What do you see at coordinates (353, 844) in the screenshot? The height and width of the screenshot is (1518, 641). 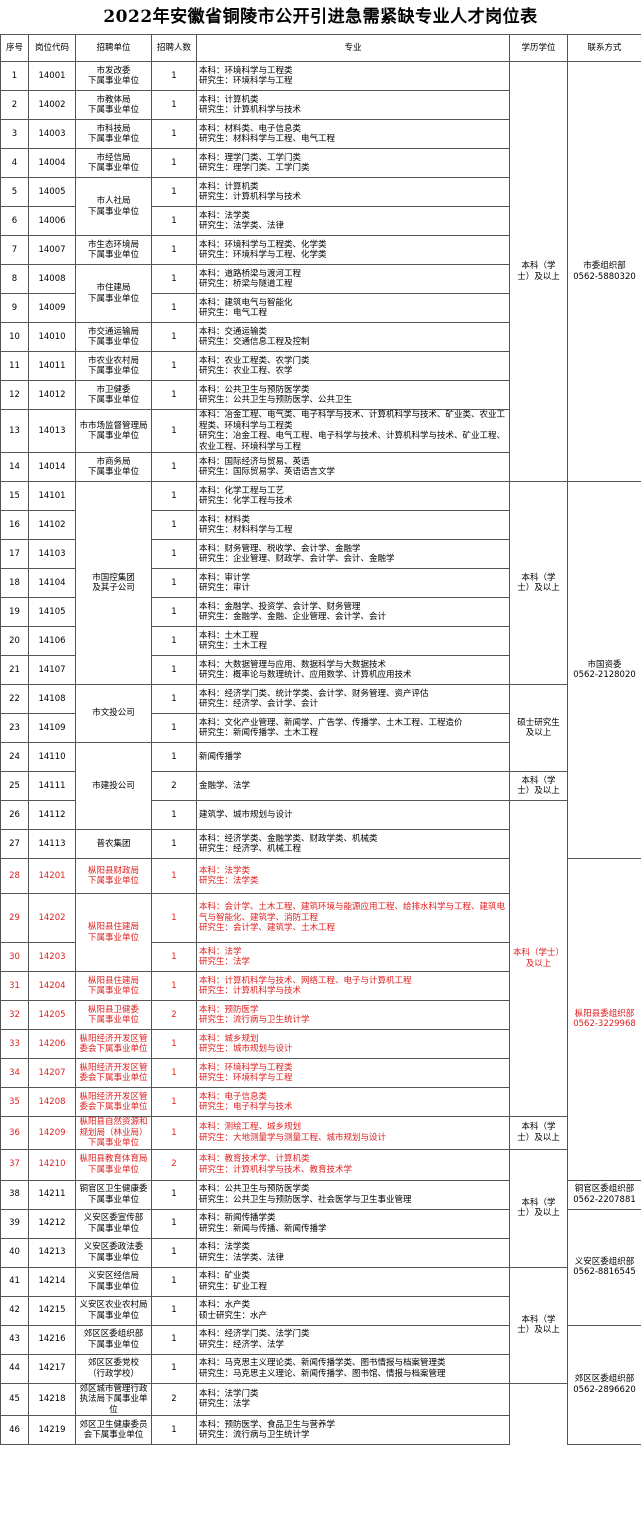 I see `cell-major: 本科：经济学类、金融学类、财政学类、机械类 研究生：经济学、机械工程` at bounding box center [353, 844].